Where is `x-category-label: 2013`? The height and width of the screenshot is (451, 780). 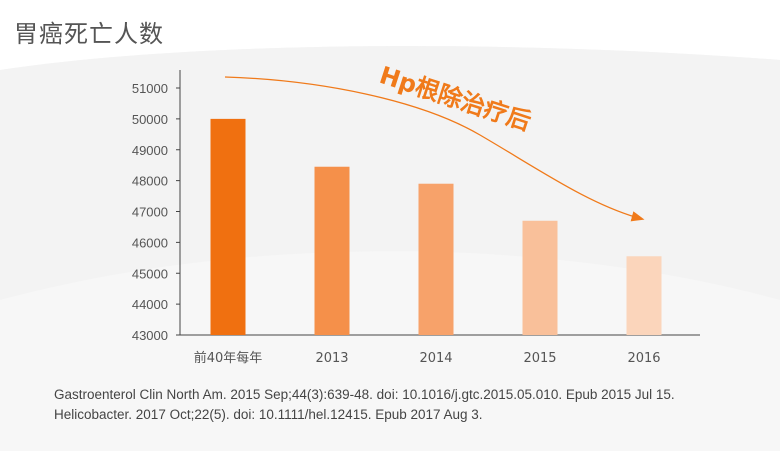 x-category-label: 2013 is located at coordinates (331, 358).